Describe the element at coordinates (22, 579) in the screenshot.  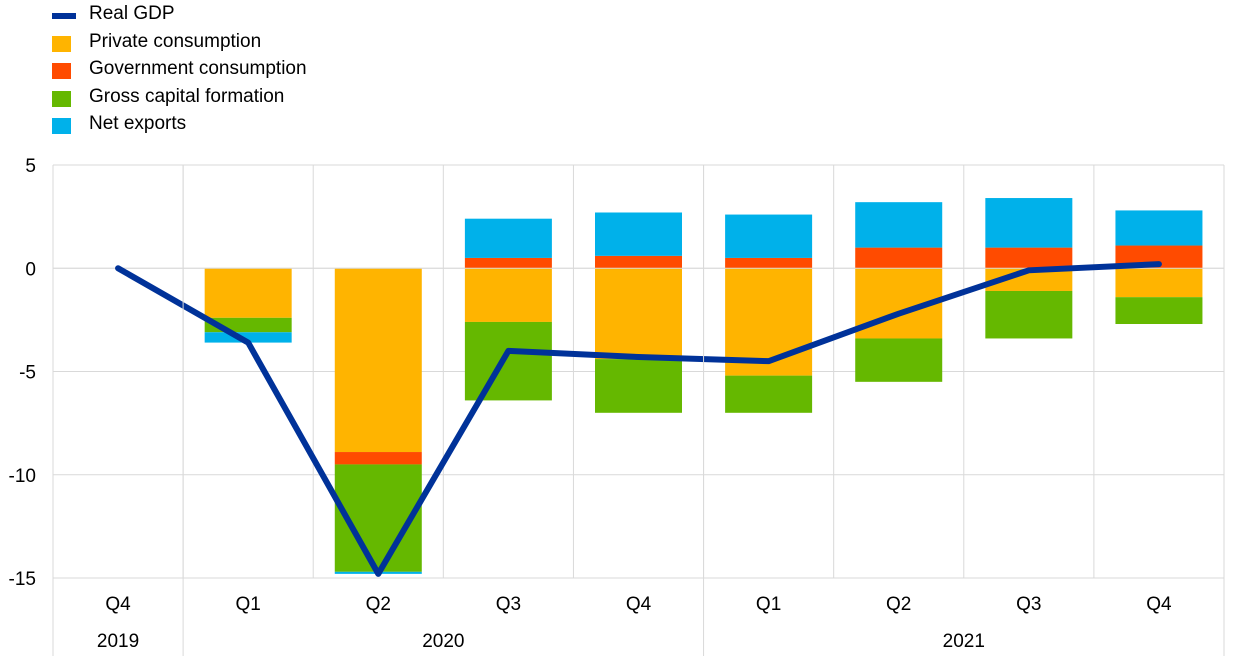
I see `y-tick-label: -15` at that location.